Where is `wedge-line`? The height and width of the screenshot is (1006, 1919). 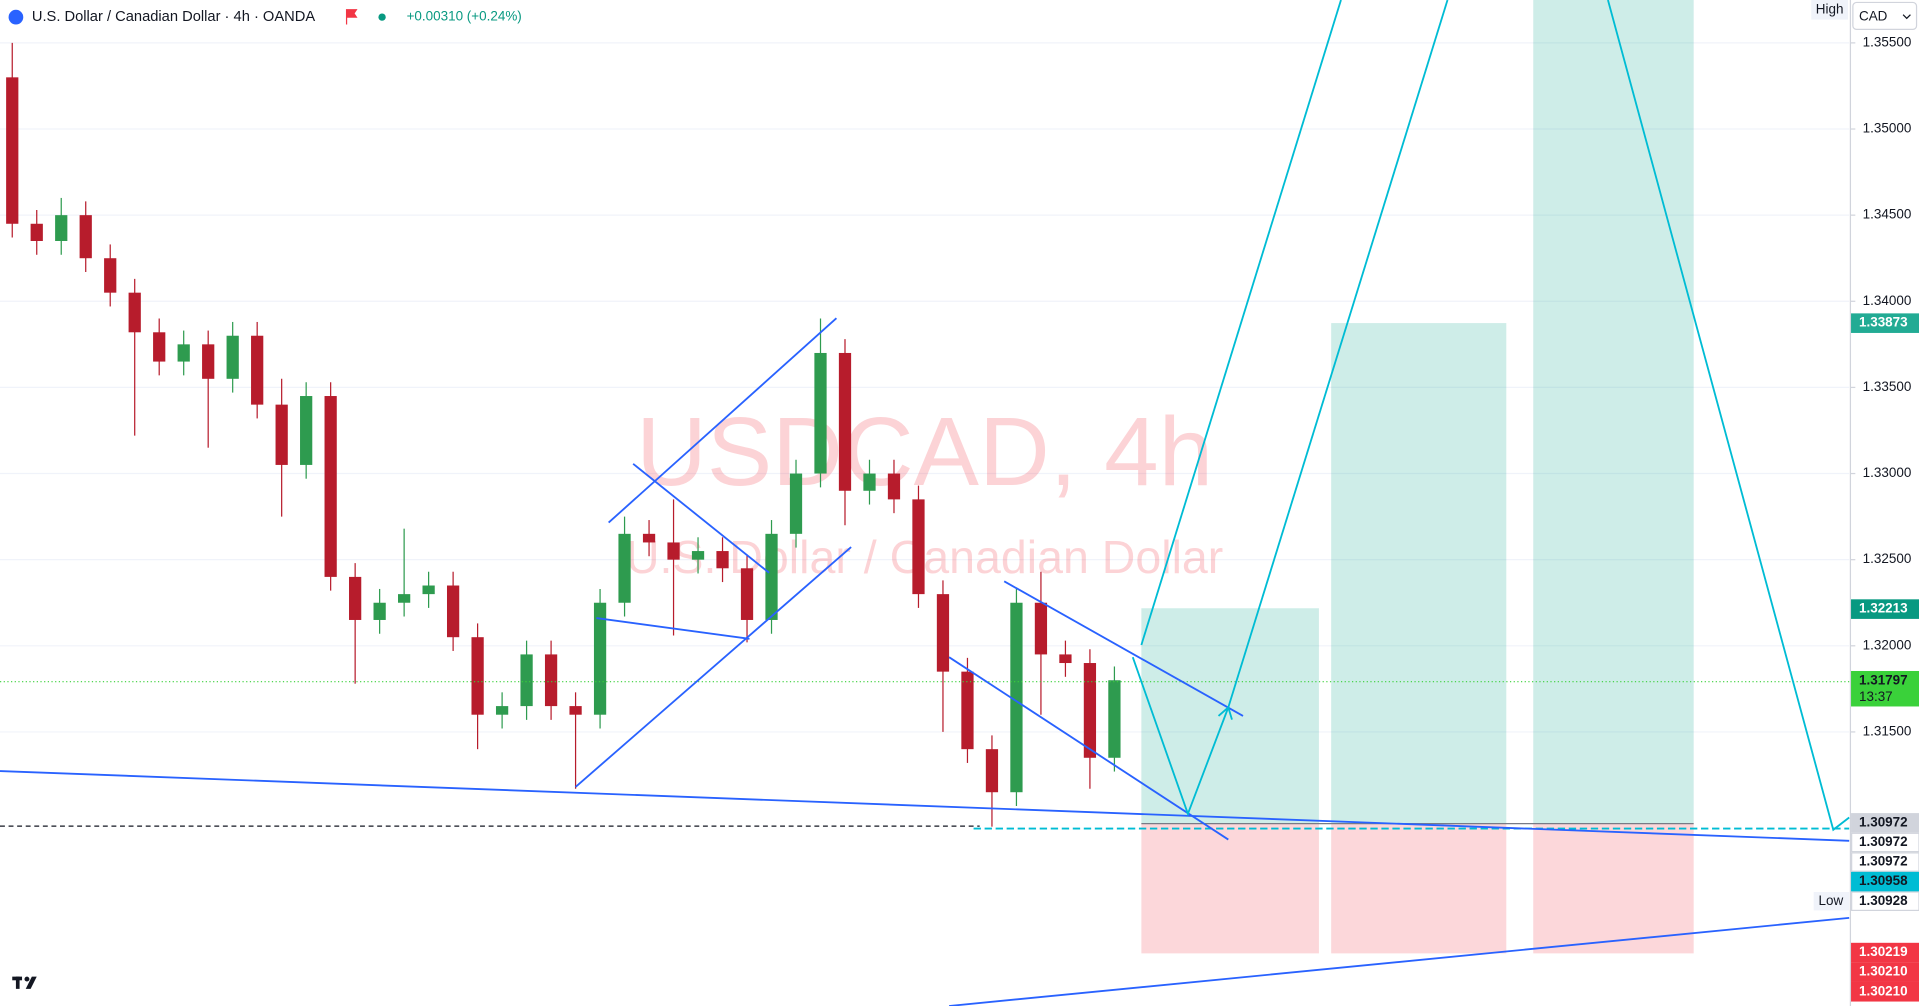
wedge-line is located at coordinates (1088, 748).